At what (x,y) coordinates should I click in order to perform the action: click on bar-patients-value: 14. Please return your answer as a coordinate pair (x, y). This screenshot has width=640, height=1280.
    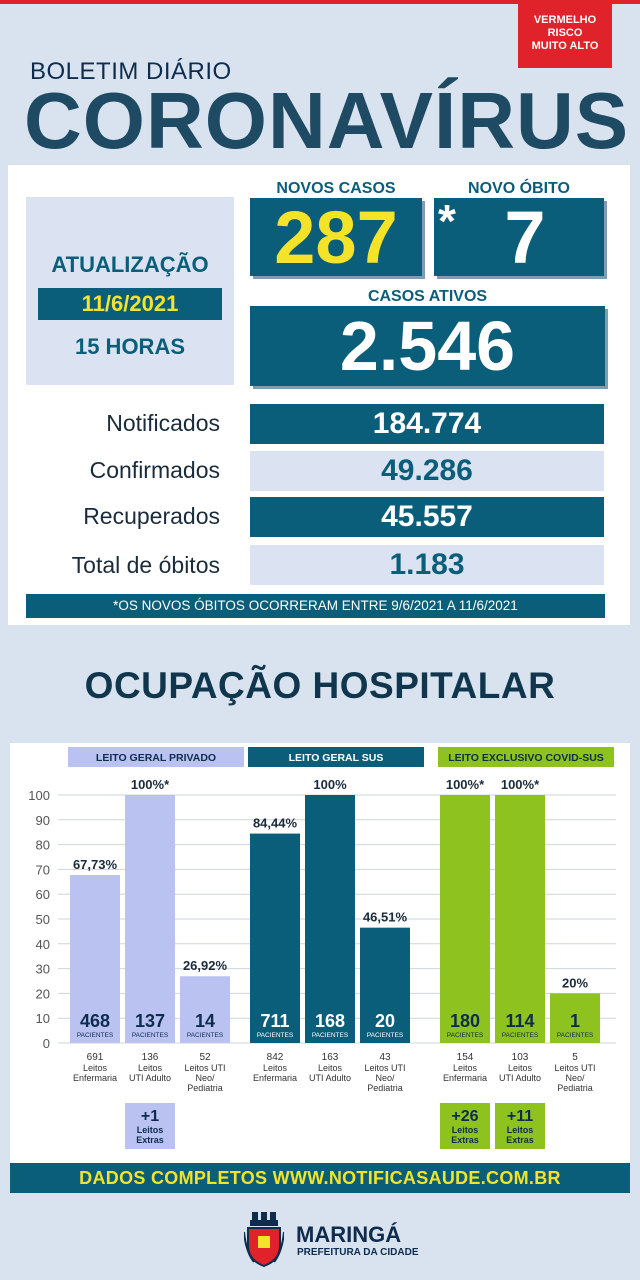
    Looking at the image, I should click on (205, 1021).